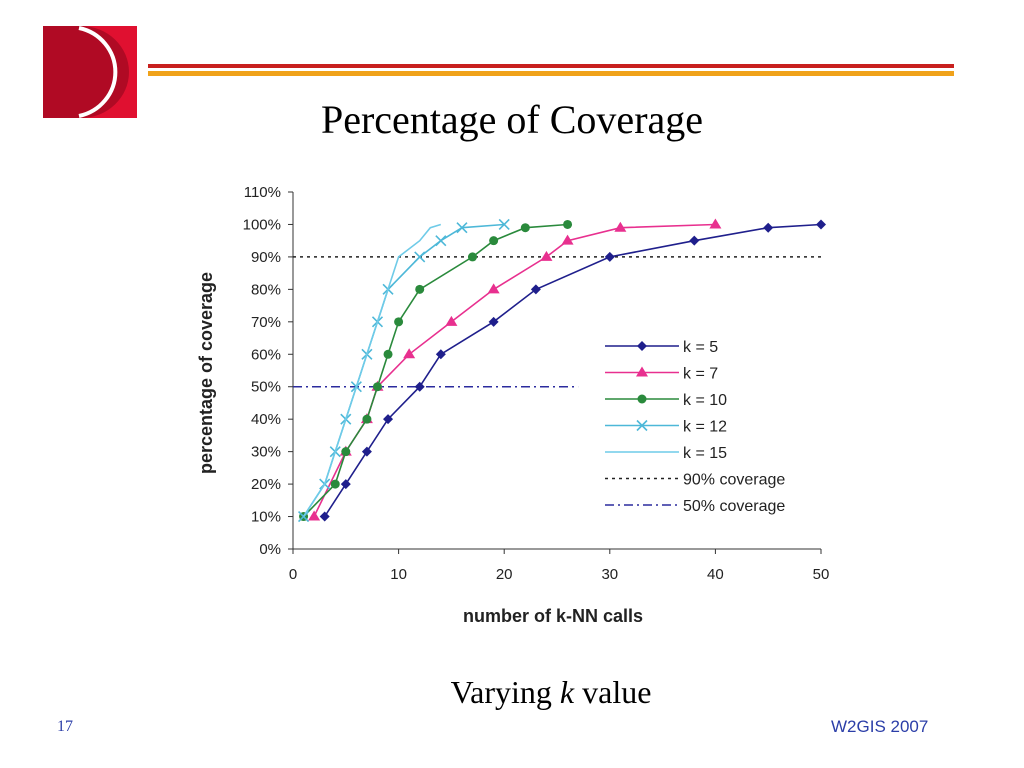 The image size is (1024, 768). Describe the element at coordinates (700, 374) in the screenshot. I see `legend-label: k = 7` at that location.